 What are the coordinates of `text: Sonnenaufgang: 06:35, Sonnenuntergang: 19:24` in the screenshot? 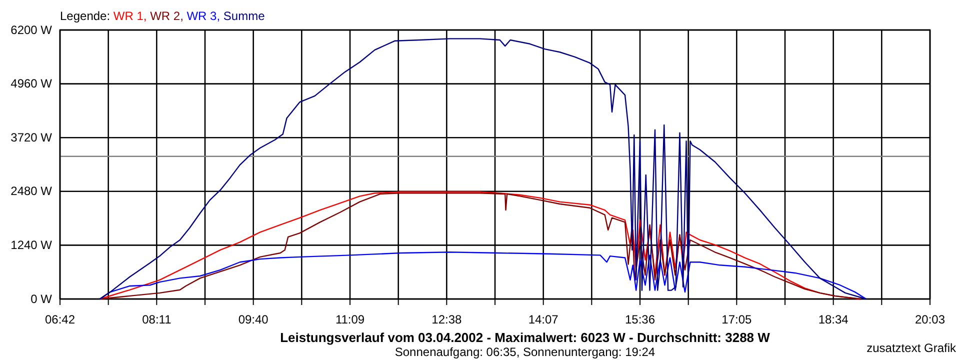 It's located at (525, 352).